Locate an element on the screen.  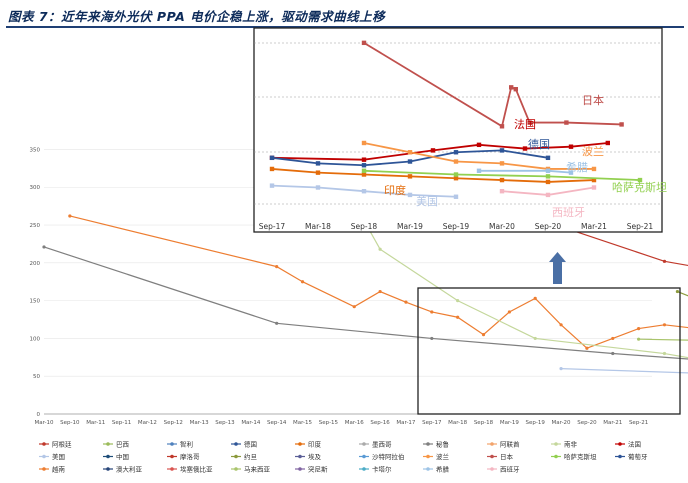
x-tick-label: Sep-12 is located at coordinates (173, 423).